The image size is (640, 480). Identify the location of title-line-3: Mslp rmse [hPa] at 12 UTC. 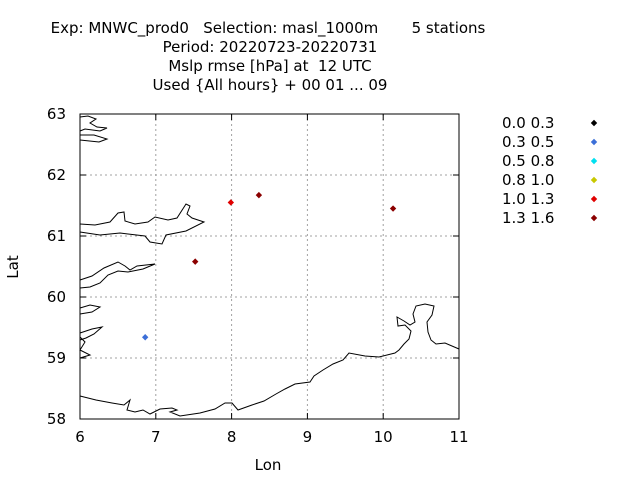
(269, 66).